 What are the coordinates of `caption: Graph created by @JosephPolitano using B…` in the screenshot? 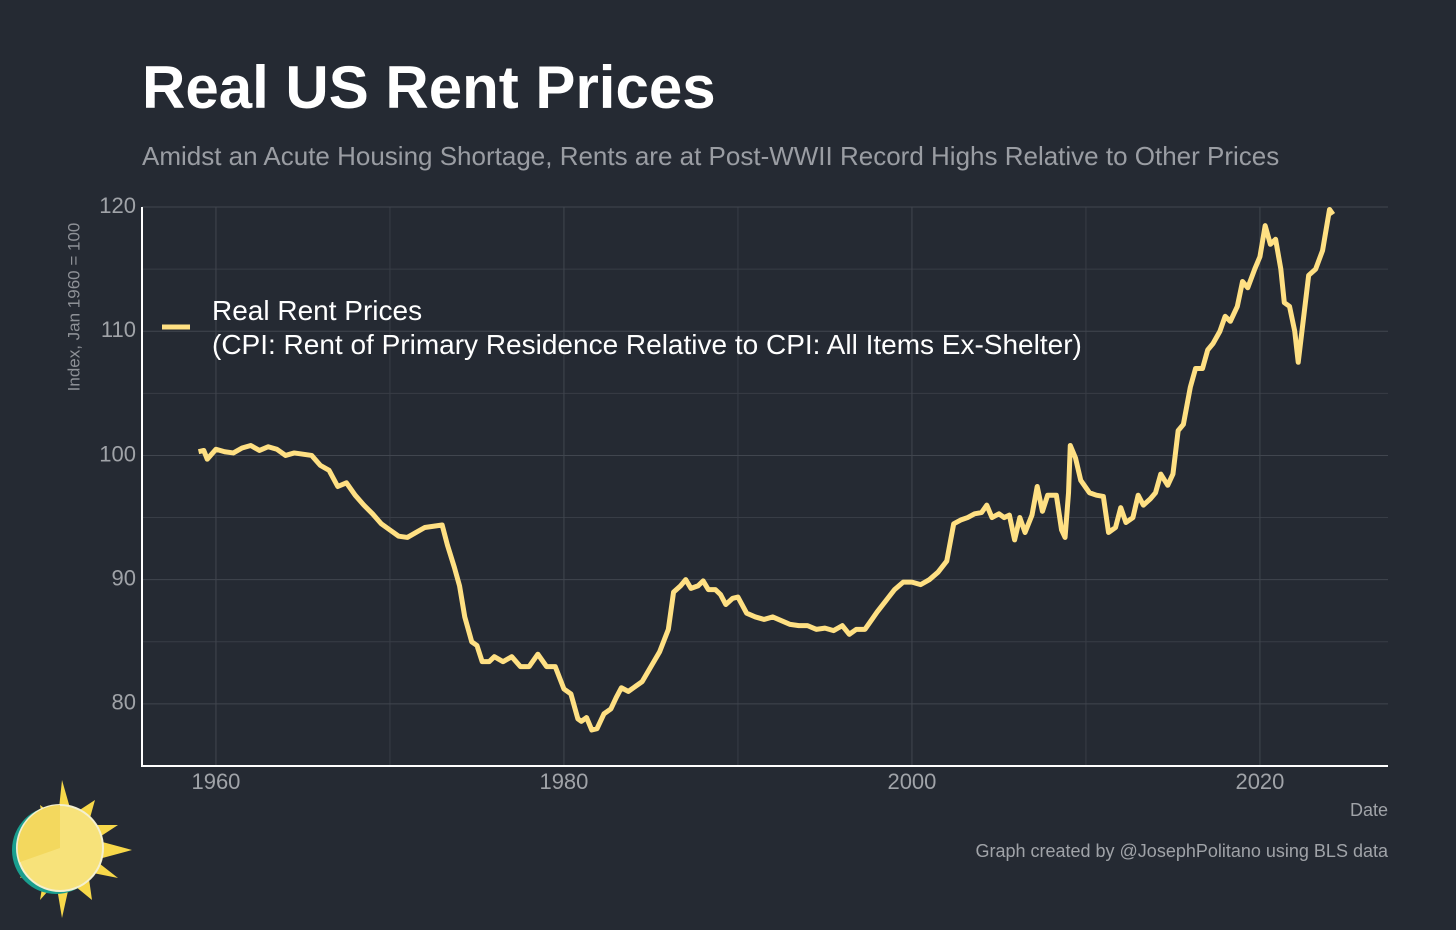 It's located at (1182, 851).